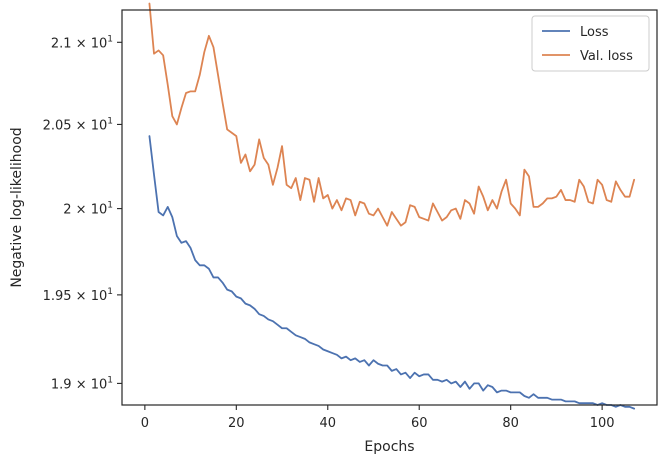 This screenshot has width=667, height=463. I want to click on legend: Loss Val. loss, so click(590, 43).